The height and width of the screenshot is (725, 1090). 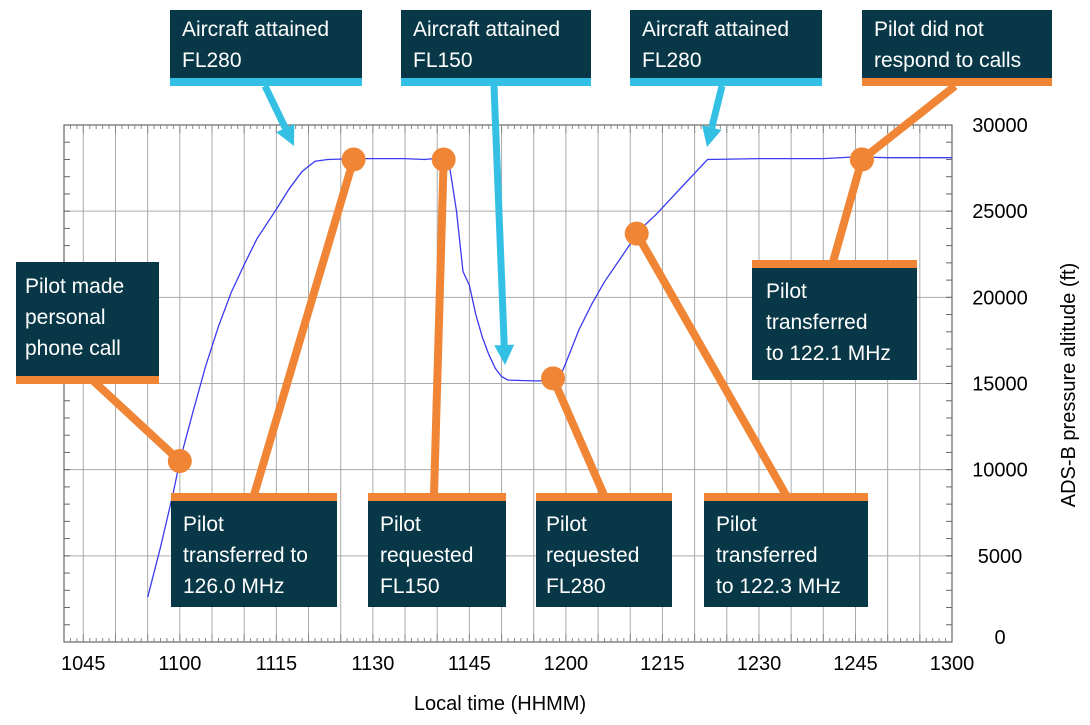 I want to click on y-axis-title: ADS-B pressure altitude (ft), so click(x=1069, y=385).